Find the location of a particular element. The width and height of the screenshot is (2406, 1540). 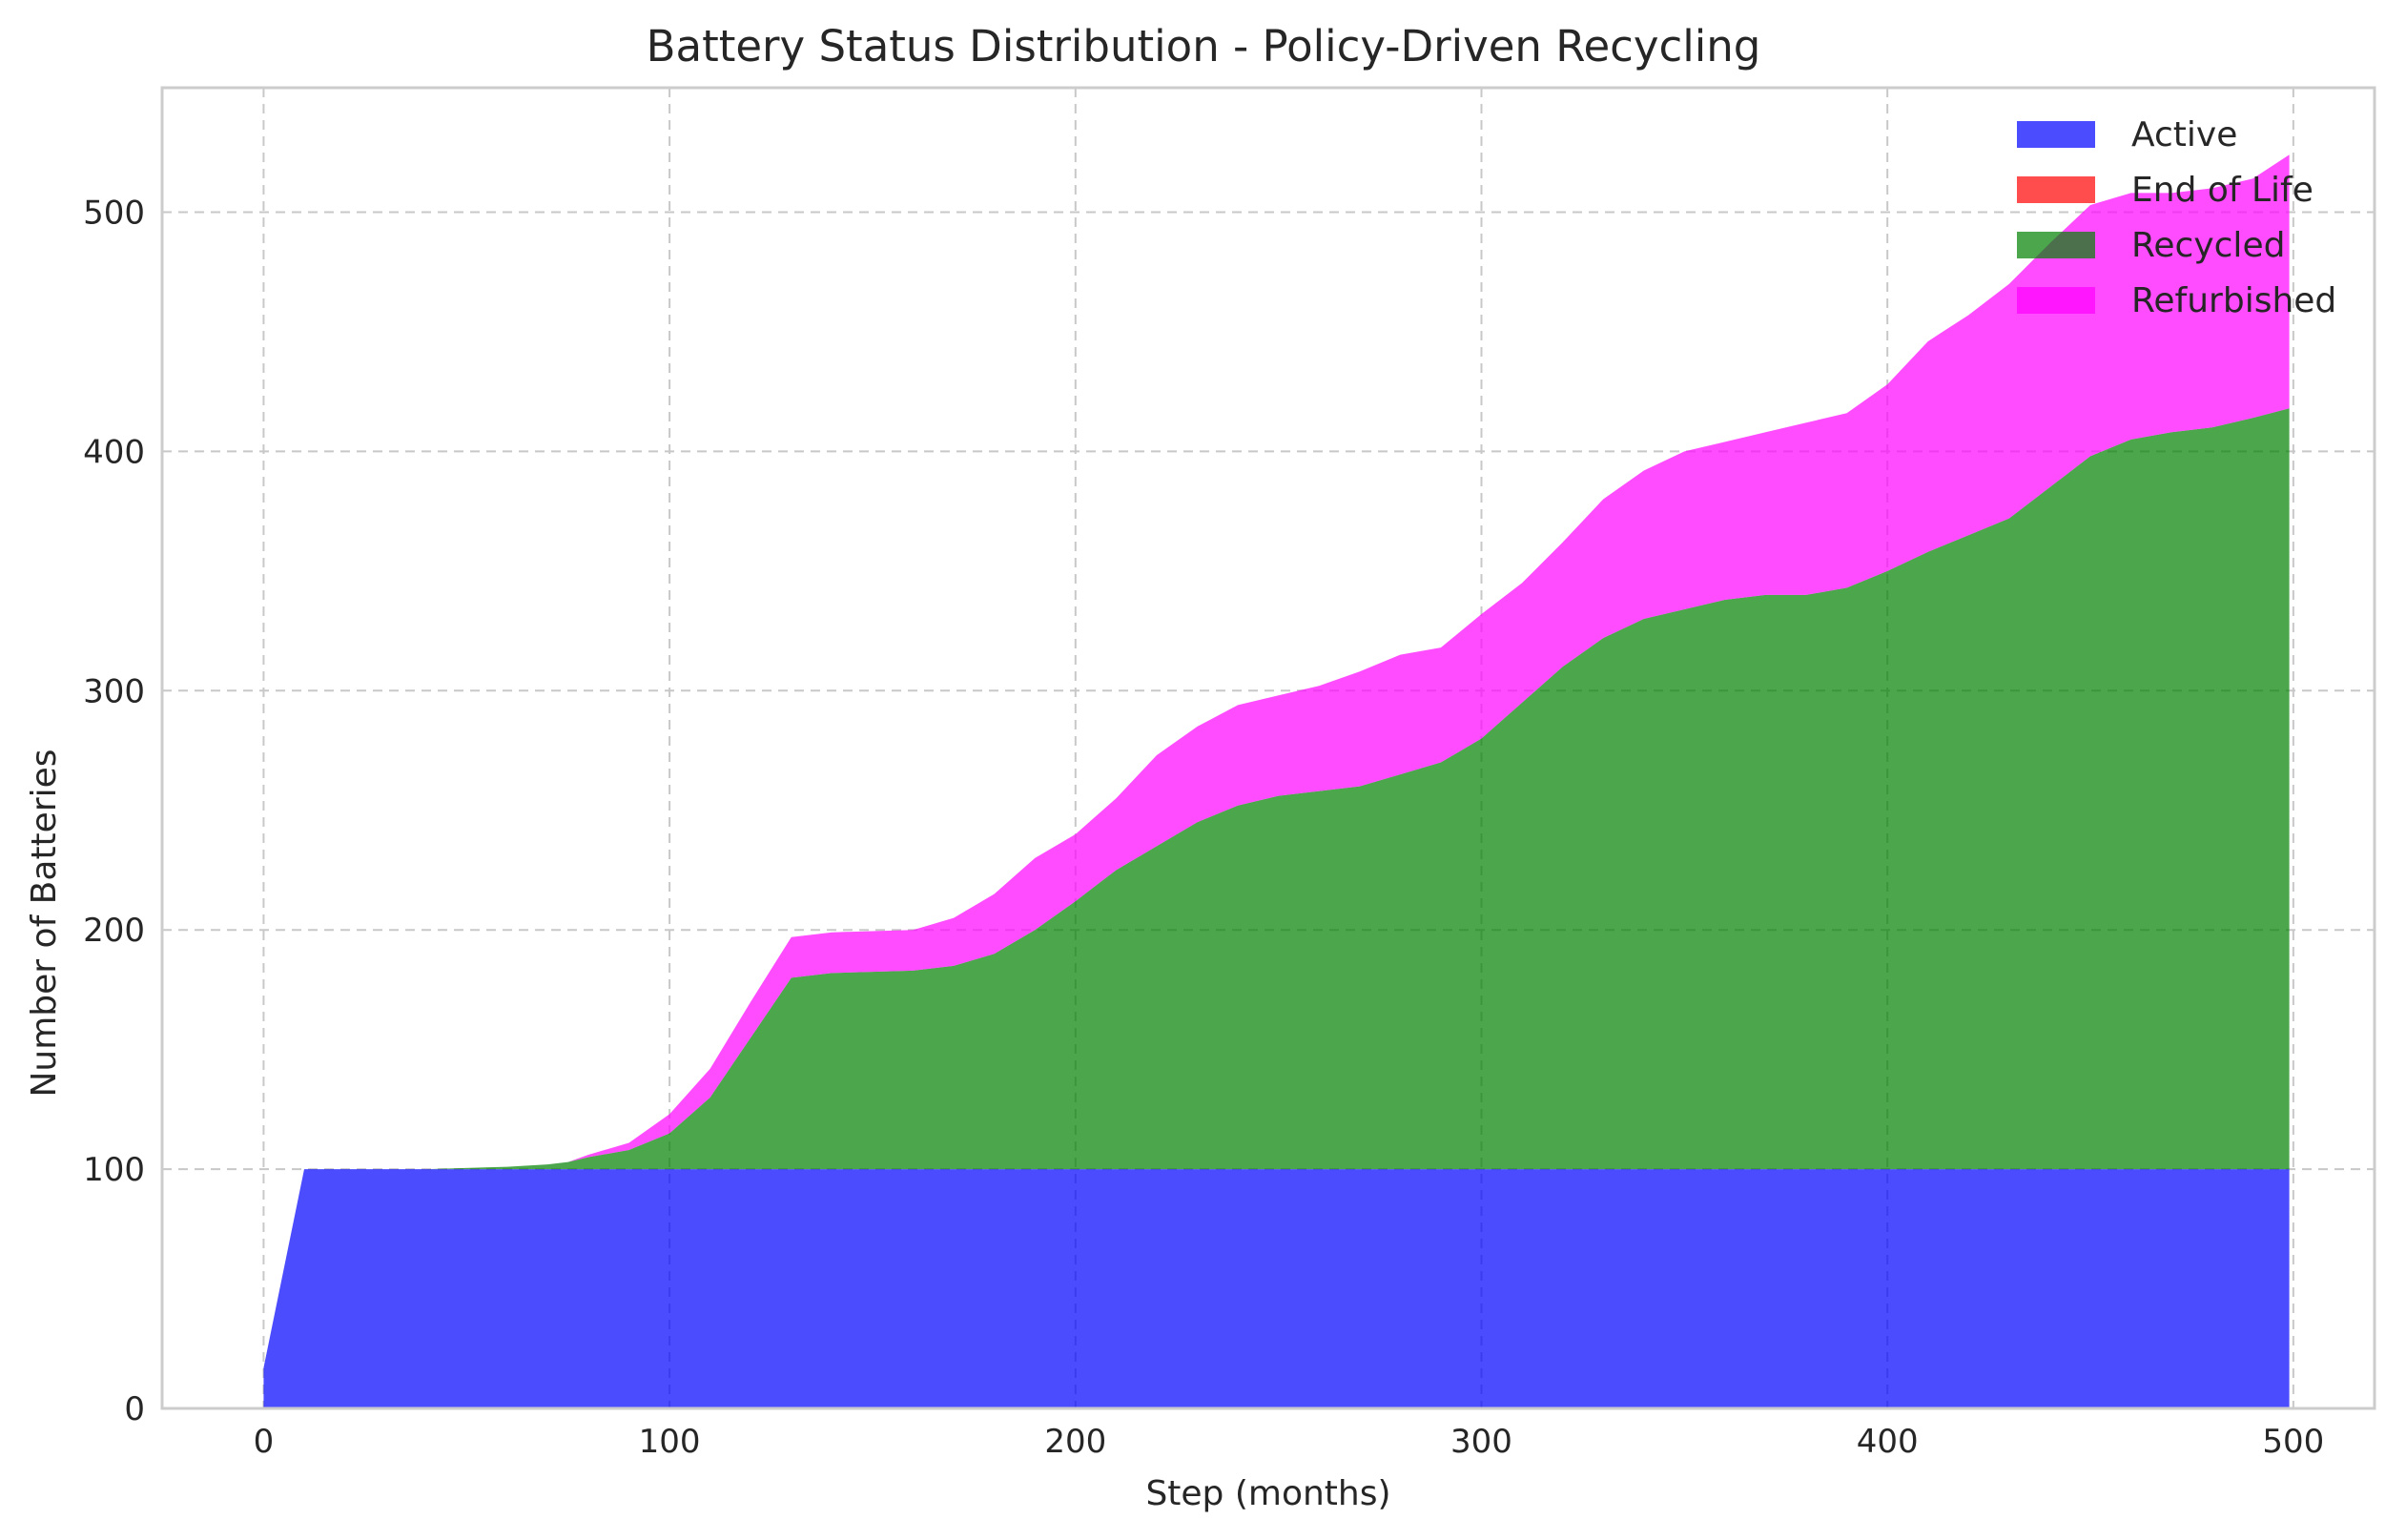

legend: Active End of Life Recycled Refurbished is located at coordinates (2176, 217).